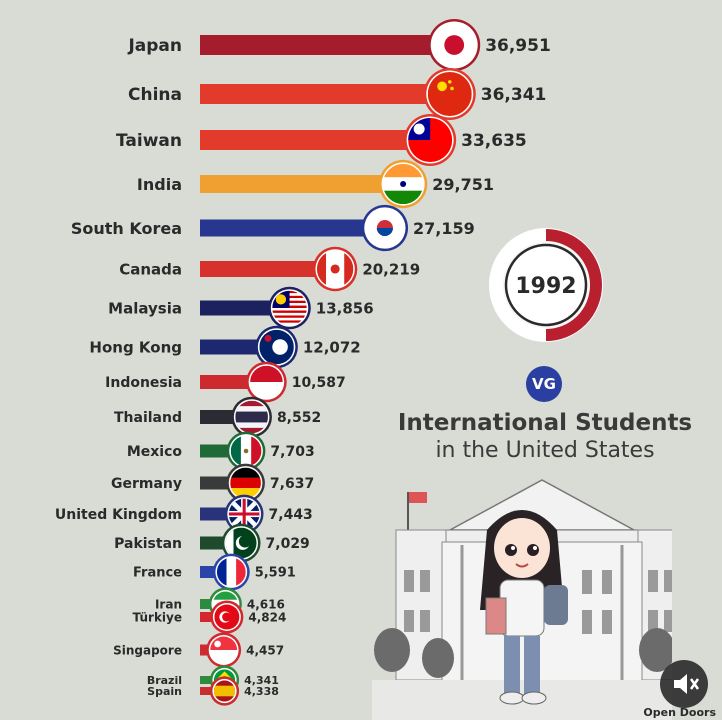 Image resolution: width=722 pixels, height=720 pixels. What do you see at coordinates (332, 94) in the screenshot?
I see `bar-china` at bounding box center [332, 94].